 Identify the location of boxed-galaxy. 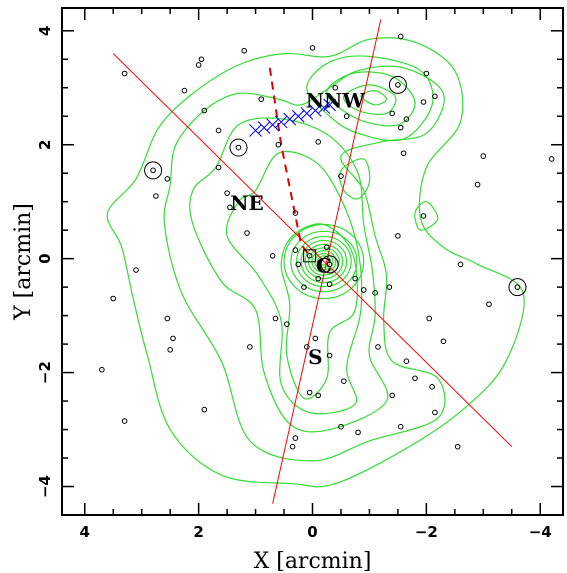
(310, 256).